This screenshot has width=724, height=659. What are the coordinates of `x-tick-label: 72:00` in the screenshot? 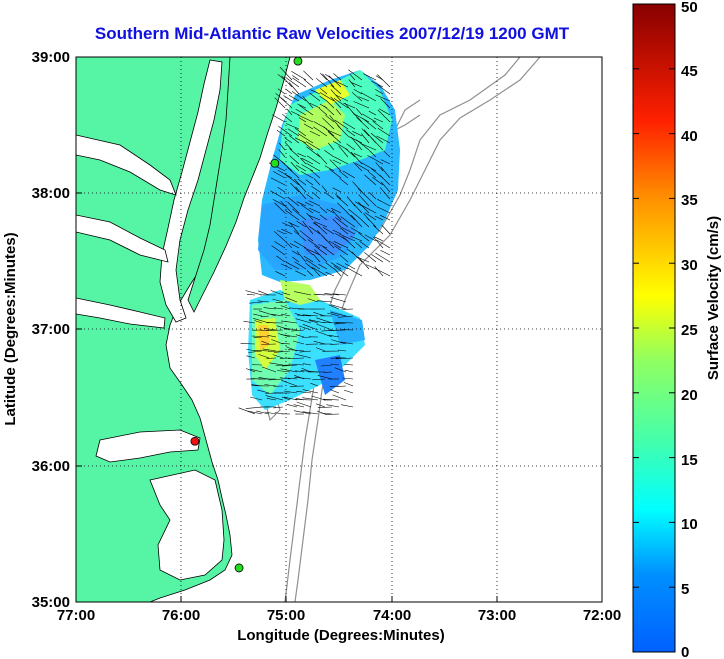 It's located at (602, 615).